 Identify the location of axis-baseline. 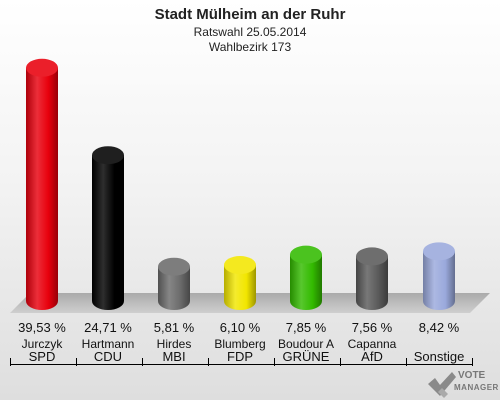
(241, 364).